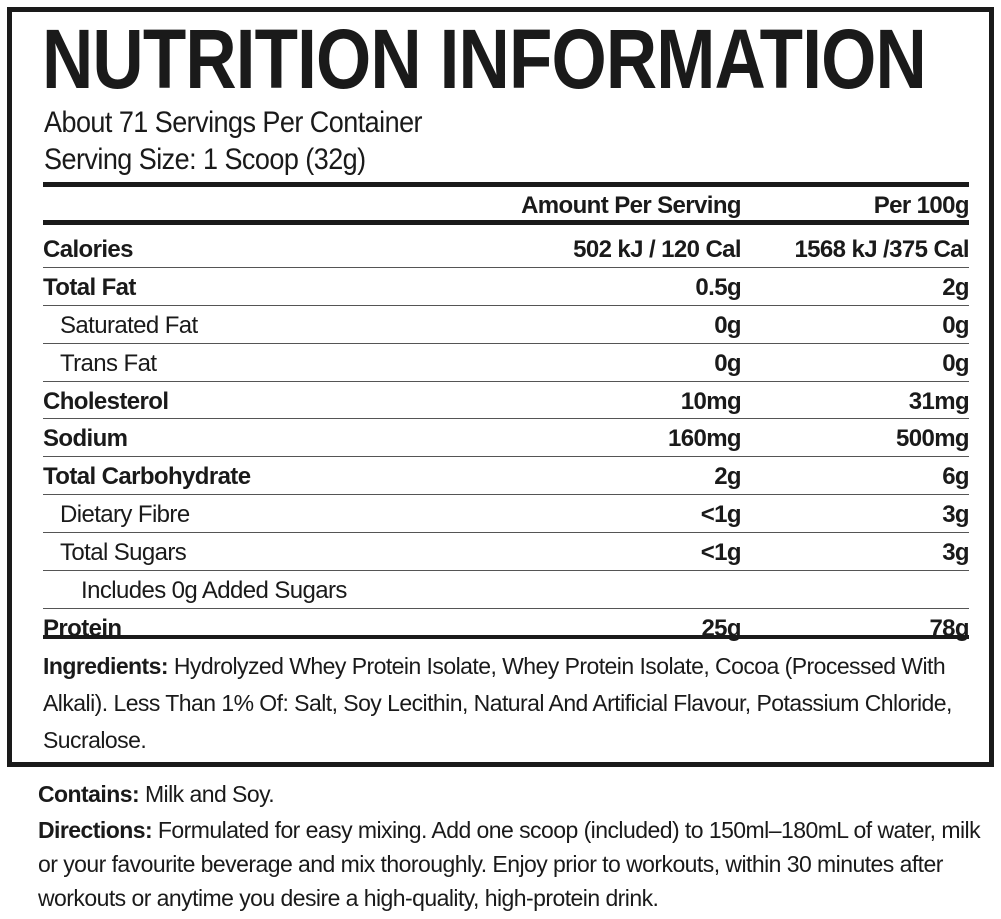 The height and width of the screenshot is (919, 1001). Describe the element at coordinates (506, 401) in the screenshot. I see `nutrient-row: Cholesterol 10mg 31mg` at that location.